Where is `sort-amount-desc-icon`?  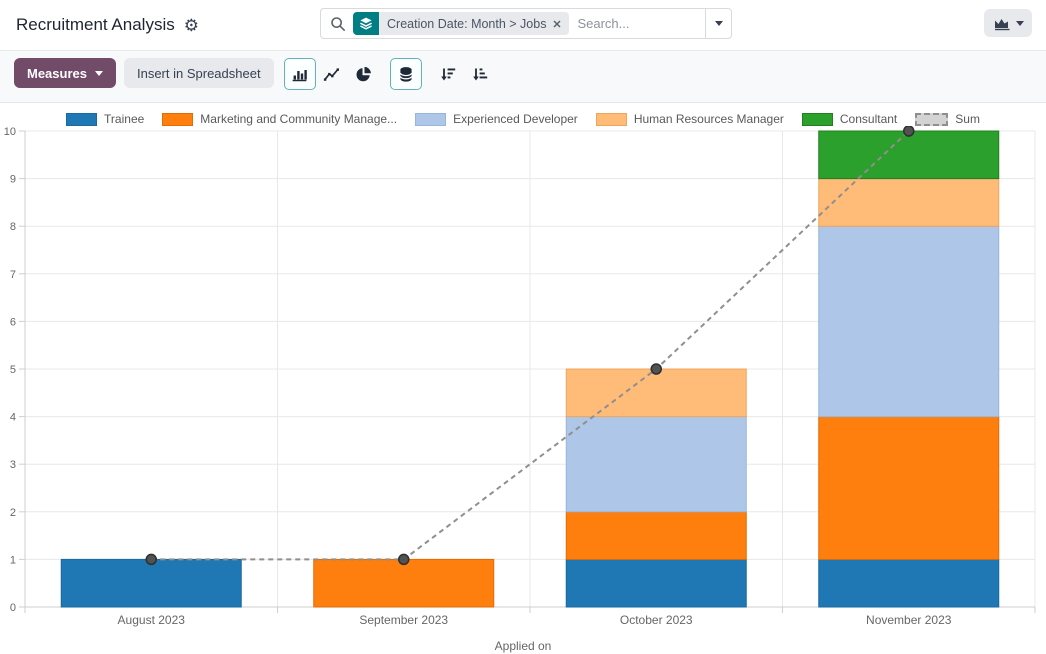
sort-amount-desc-icon is located at coordinates (448, 74).